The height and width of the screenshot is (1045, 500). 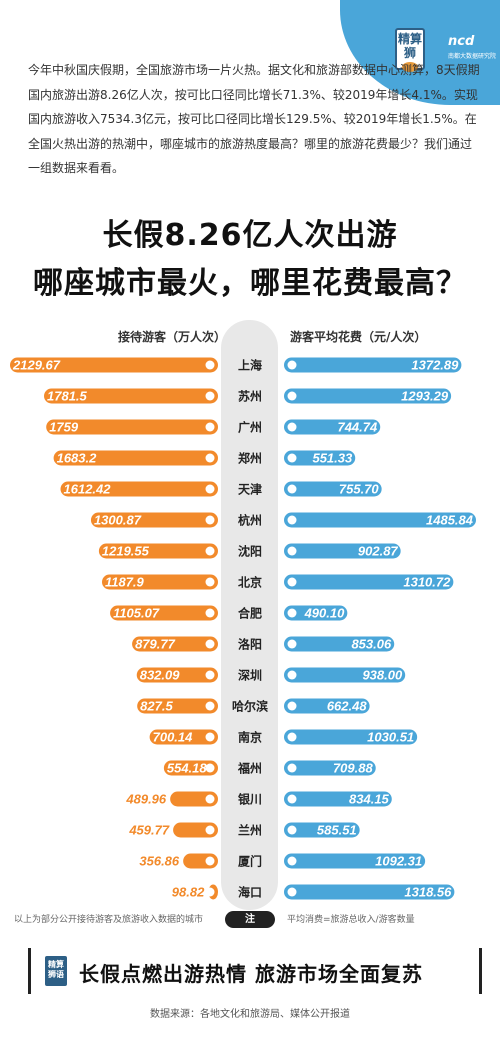 What do you see at coordinates (425, 396) in the screenshot?
I see `right-value-label: 1293.29` at bounding box center [425, 396].